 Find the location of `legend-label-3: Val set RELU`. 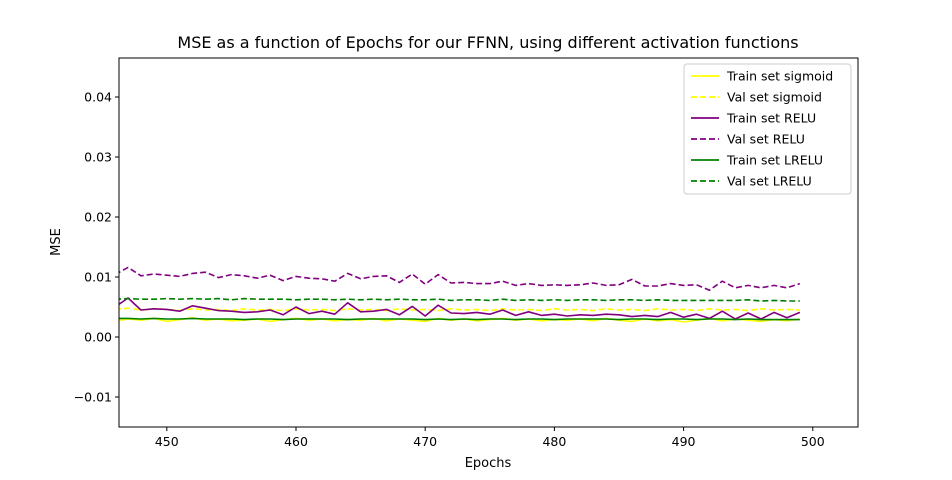

legend-label-3: Val set RELU is located at coordinates (766, 139).